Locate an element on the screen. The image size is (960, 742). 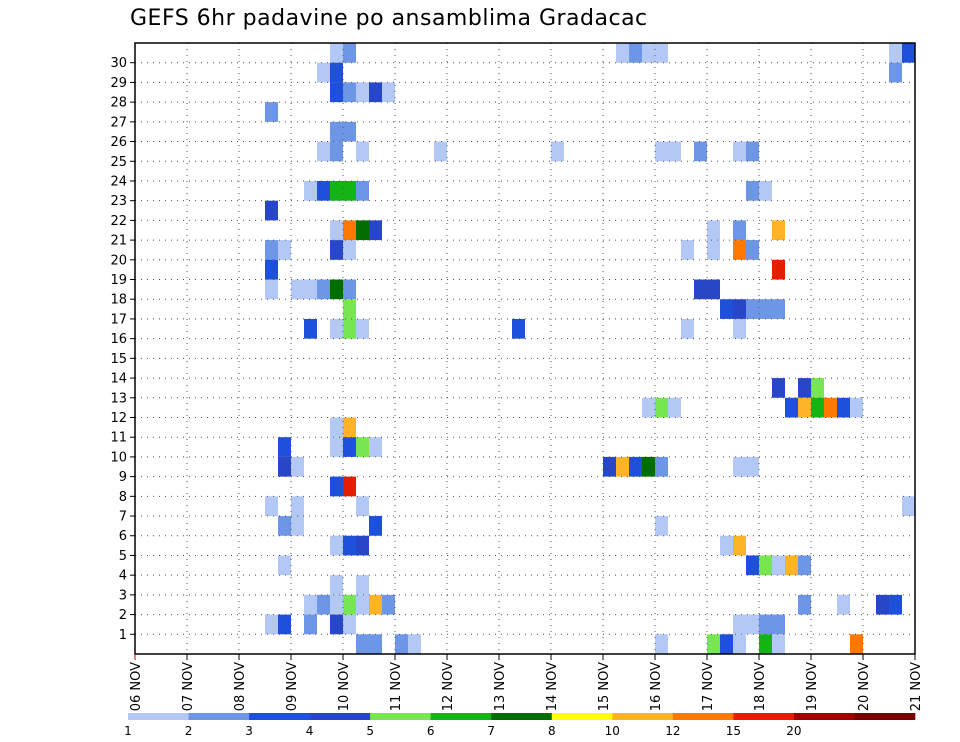
x-tick-label: 14 NOV is located at coordinates (552, 686).